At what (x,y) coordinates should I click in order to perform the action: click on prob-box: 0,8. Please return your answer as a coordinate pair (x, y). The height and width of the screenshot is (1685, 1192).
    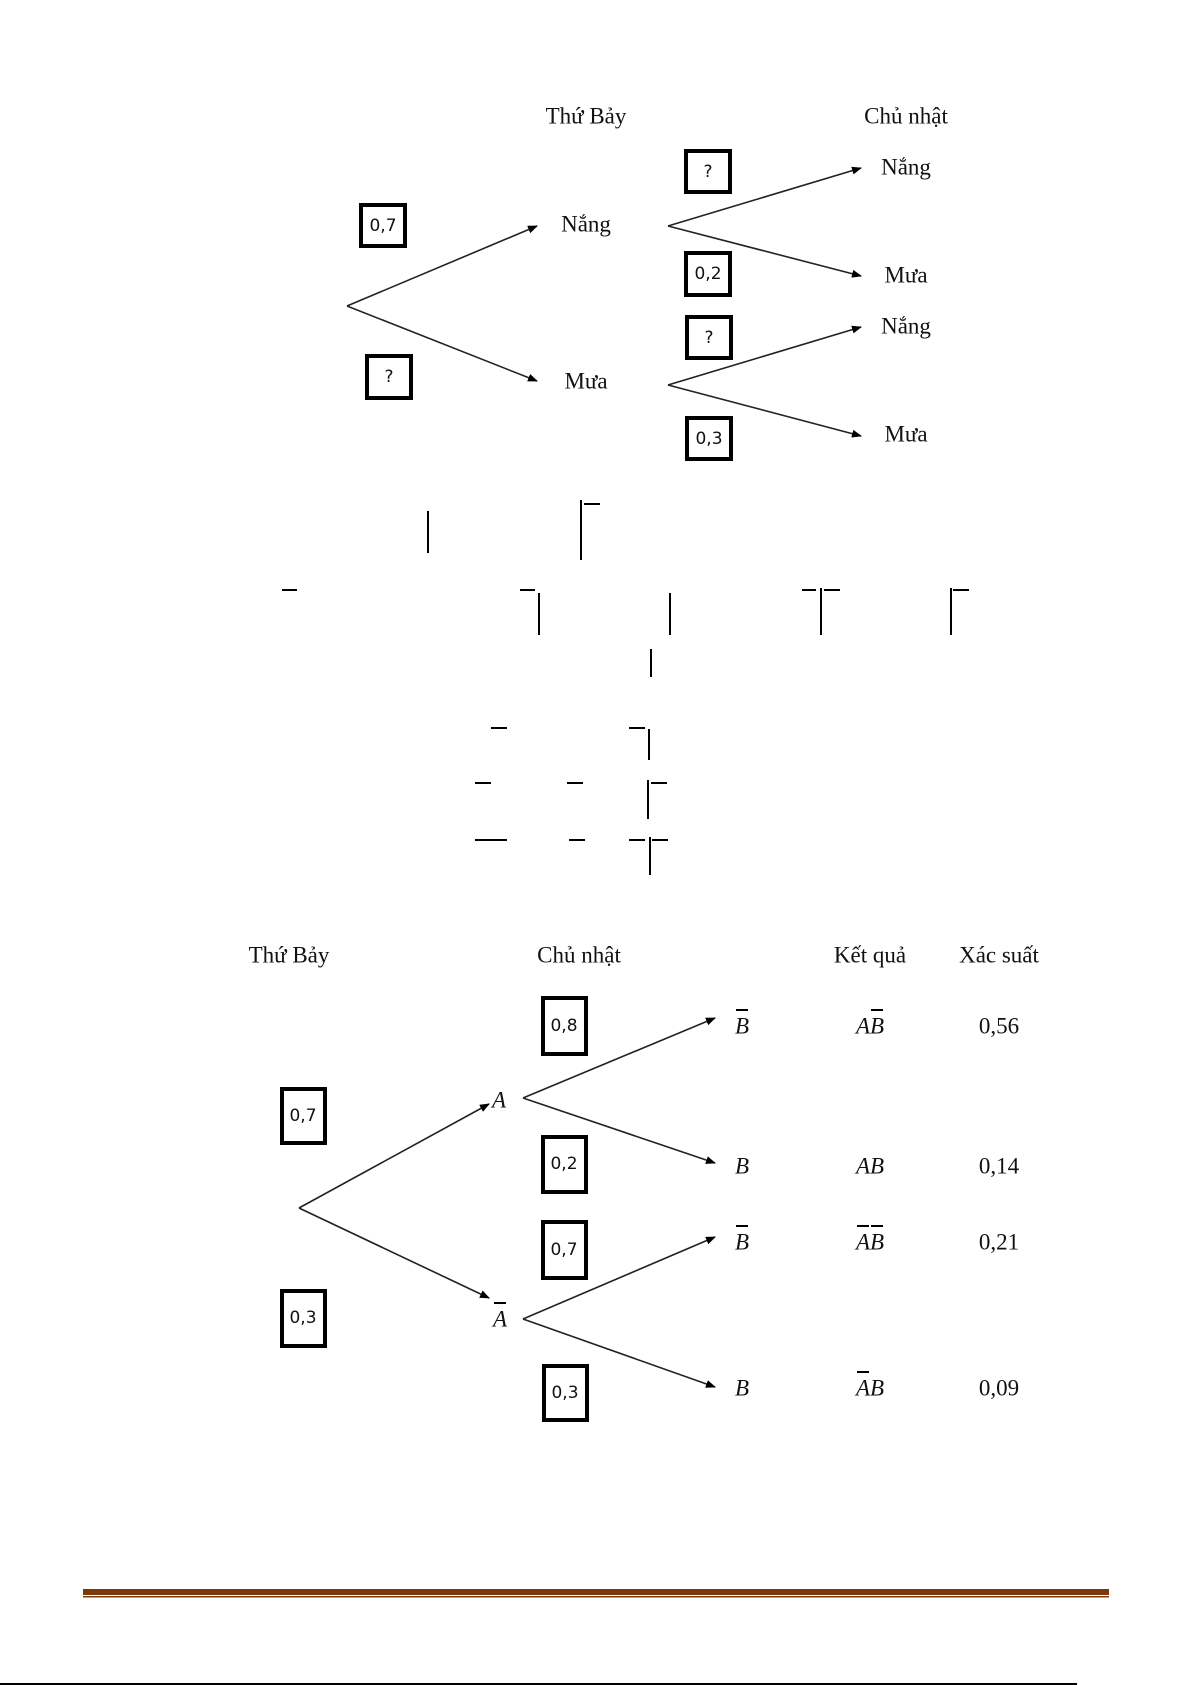
    Looking at the image, I should click on (564, 1026).